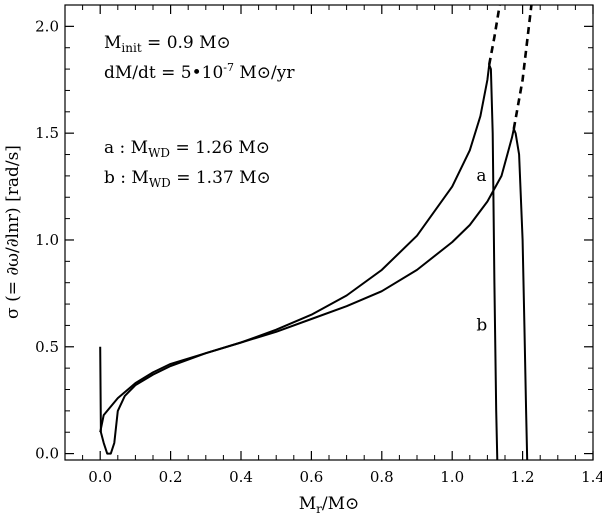 The width and height of the screenshot is (602, 515). What do you see at coordinates (47, 133) in the screenshot?
I see `y-tick-label: 1.5` at bounding box center [47, 133].